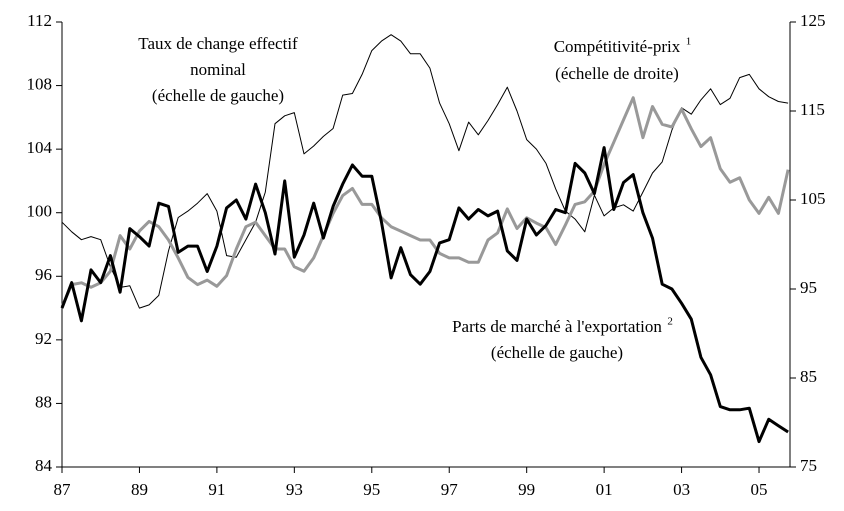 Image resolution: width=844 pixels, height=511 pixels. What do you see at coordinates (604, 489) in the screenshot?
I see `x-tick-label: 01` at bounding box center [604, 489].